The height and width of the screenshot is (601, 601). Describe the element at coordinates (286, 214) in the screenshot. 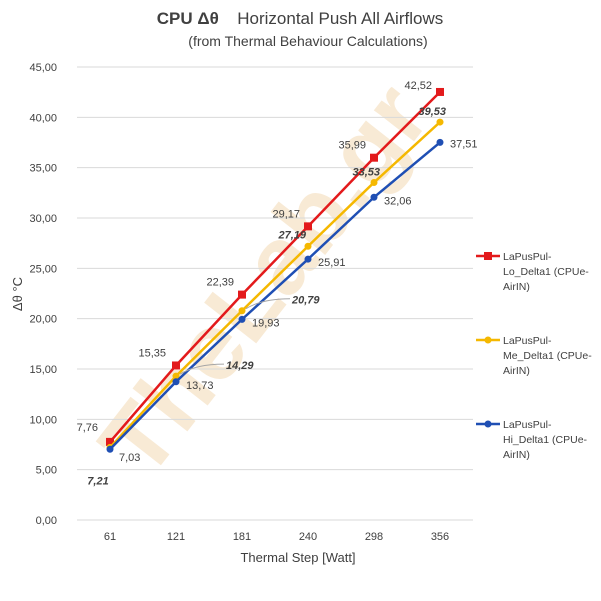

I see `data-label: 29,17` at that location.